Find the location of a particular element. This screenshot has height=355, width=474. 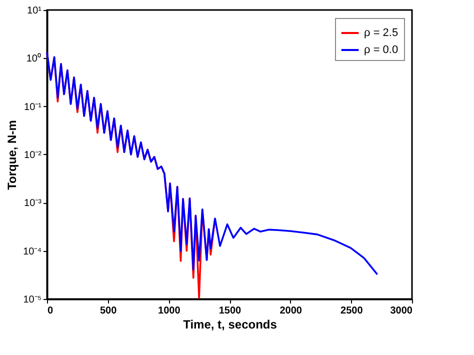

x-tick-label: 500 is located at coordinates (109, 311).